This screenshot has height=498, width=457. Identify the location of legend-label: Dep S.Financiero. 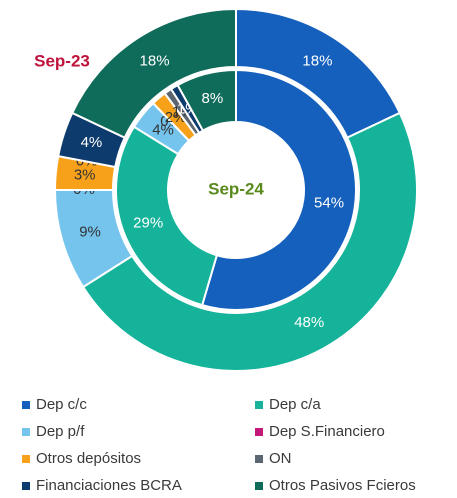
(327, 431).